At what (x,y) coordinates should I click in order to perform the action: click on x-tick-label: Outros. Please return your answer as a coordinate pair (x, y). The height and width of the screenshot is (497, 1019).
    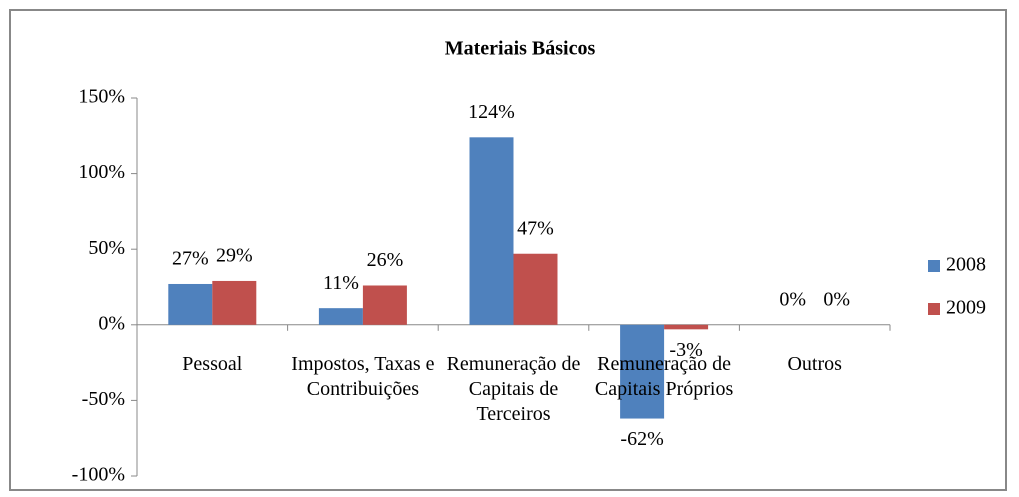
    Looking at the image, I should click on (814, 364).